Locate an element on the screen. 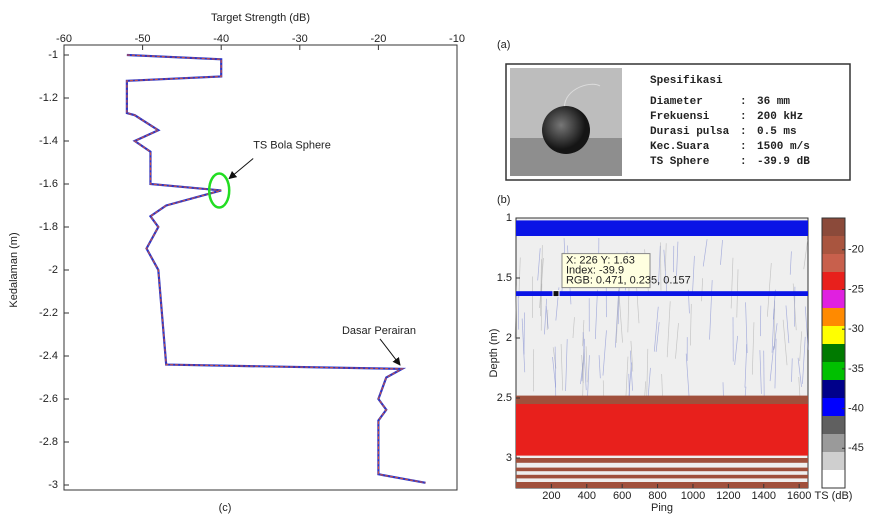  photo-sphere is located at coordinates (566, 130).